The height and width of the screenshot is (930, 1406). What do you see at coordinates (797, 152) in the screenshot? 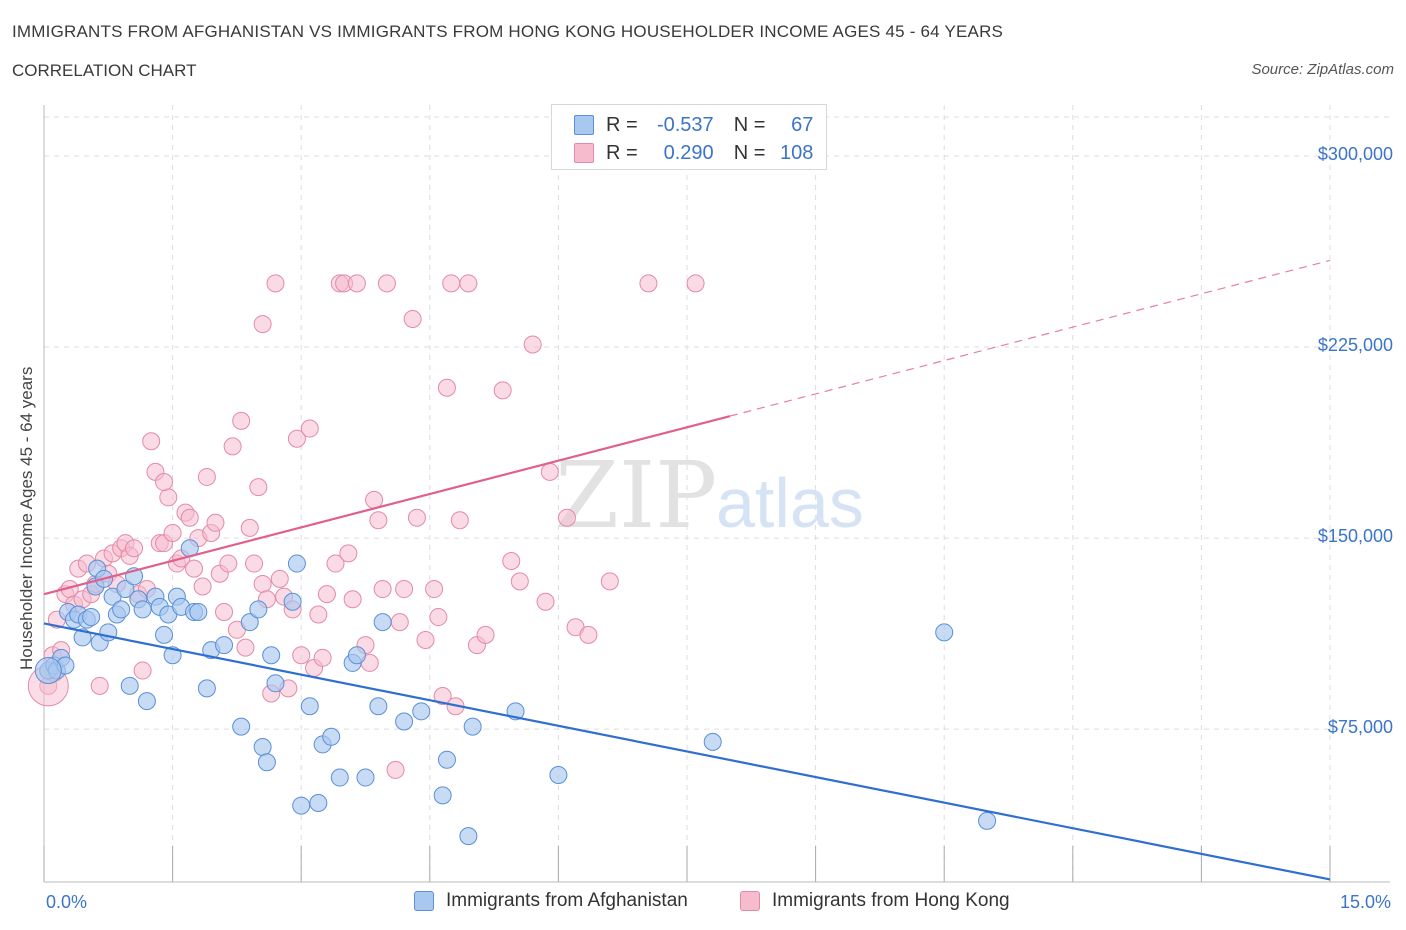
I see `legend-n-value: 108` at bounding box center [797, 152].